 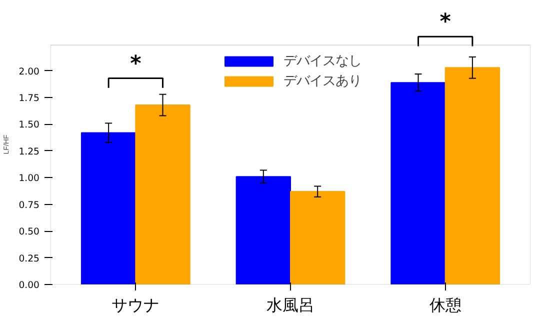 What do you see at coordinates (290, 305) in the screenshot?
I see `x-tick-label: 水風呂` at bounding box center [290, 305].